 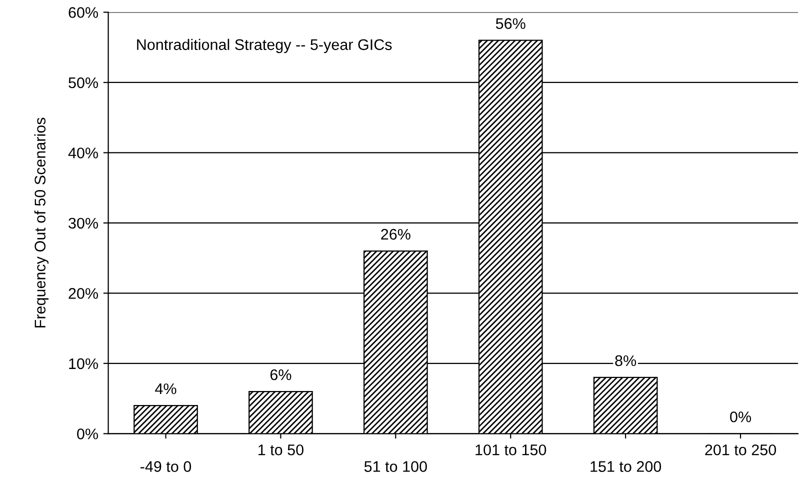 I want to click on x-tick-label: 151 to 200, so click(x=626, y=466).